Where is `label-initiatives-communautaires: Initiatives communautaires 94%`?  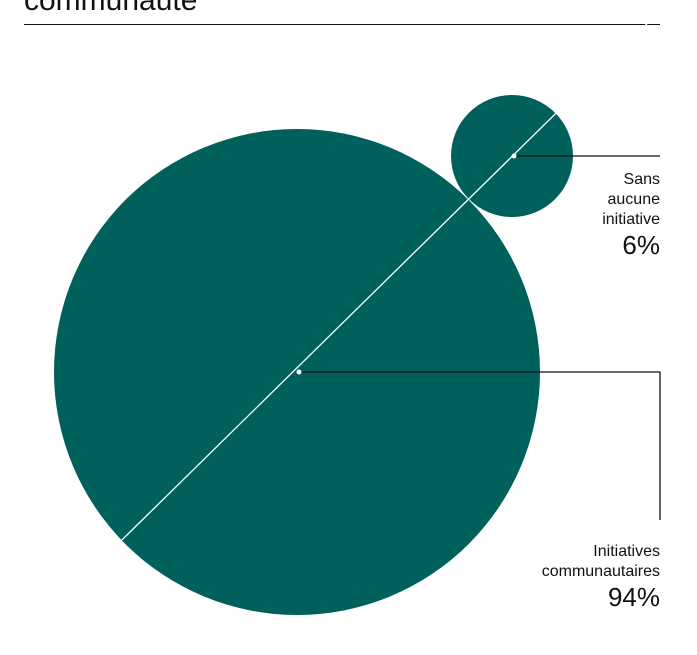 label-initiatives-communautaires: Initiatives communautaires 94% is located at coordinates (601, 577).